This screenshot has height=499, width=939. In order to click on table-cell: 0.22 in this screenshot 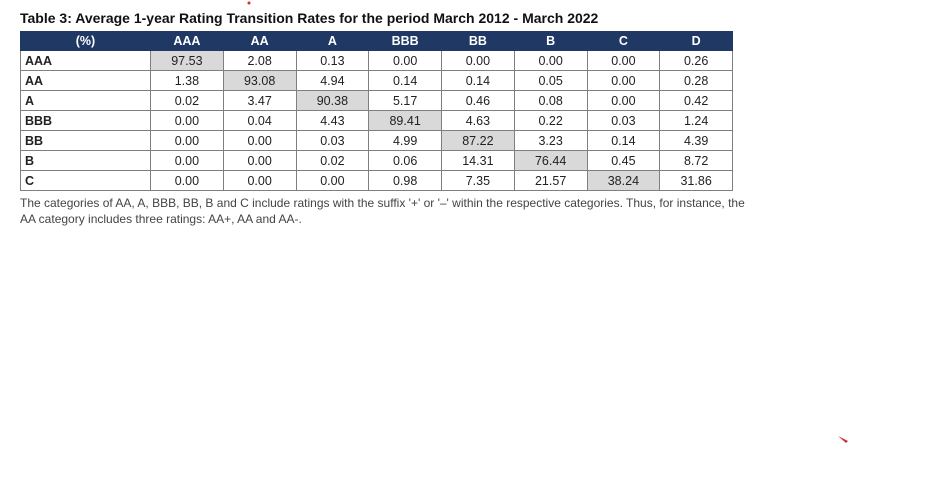, I will do `click(550, 120)`.